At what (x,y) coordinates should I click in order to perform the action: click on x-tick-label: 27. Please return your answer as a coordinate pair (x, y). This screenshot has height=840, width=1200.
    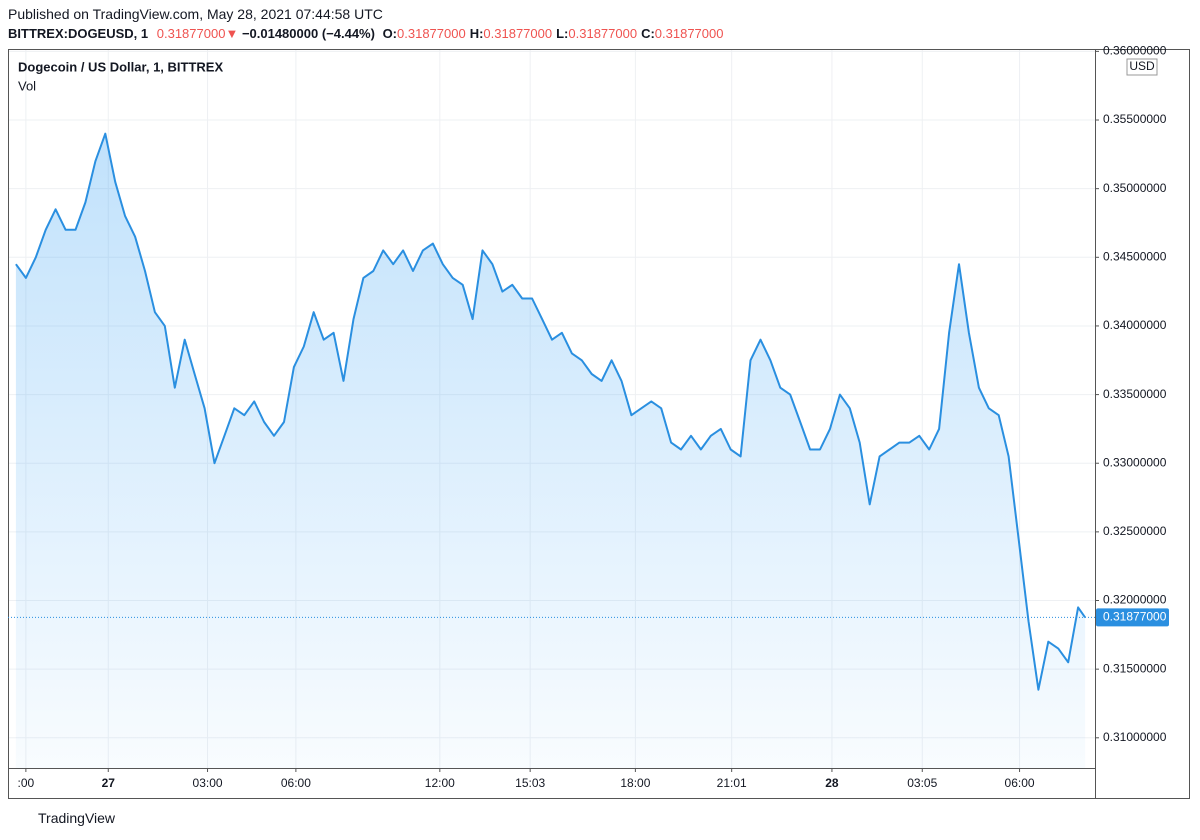
    Looking at the image, I should click on (109, 783).